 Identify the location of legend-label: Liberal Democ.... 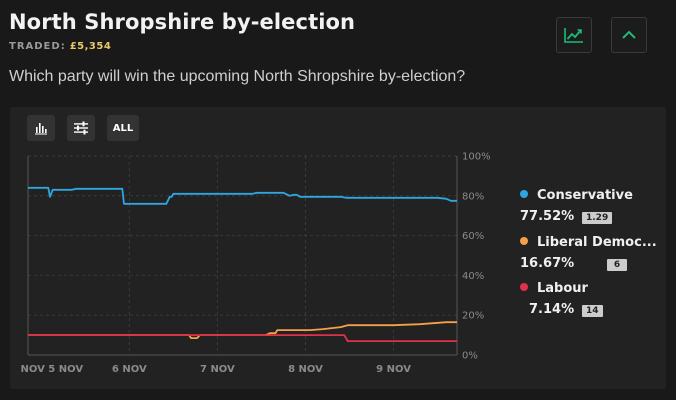
(597, 242).